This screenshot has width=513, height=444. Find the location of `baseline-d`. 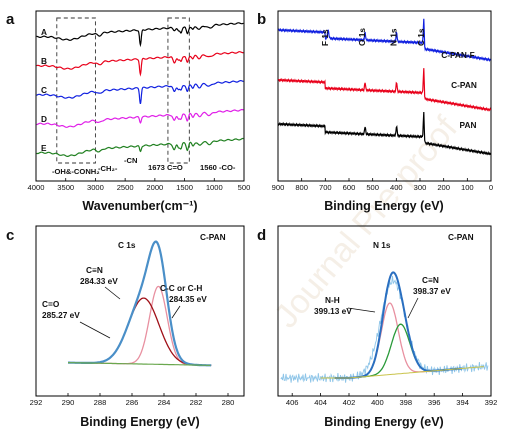

baseline-d is located at coordinates (402, 372).